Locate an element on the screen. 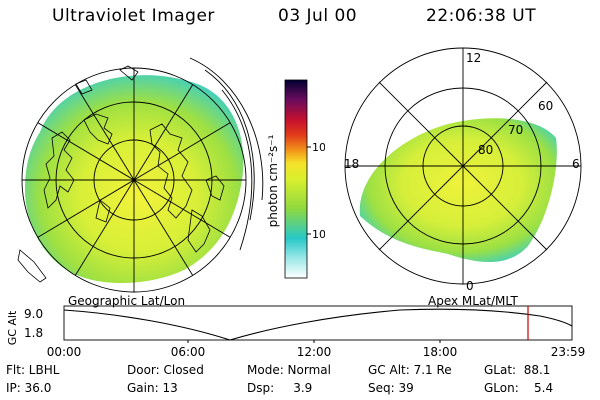  mlt-label-0: 0 is located at coordinates (470, 286).